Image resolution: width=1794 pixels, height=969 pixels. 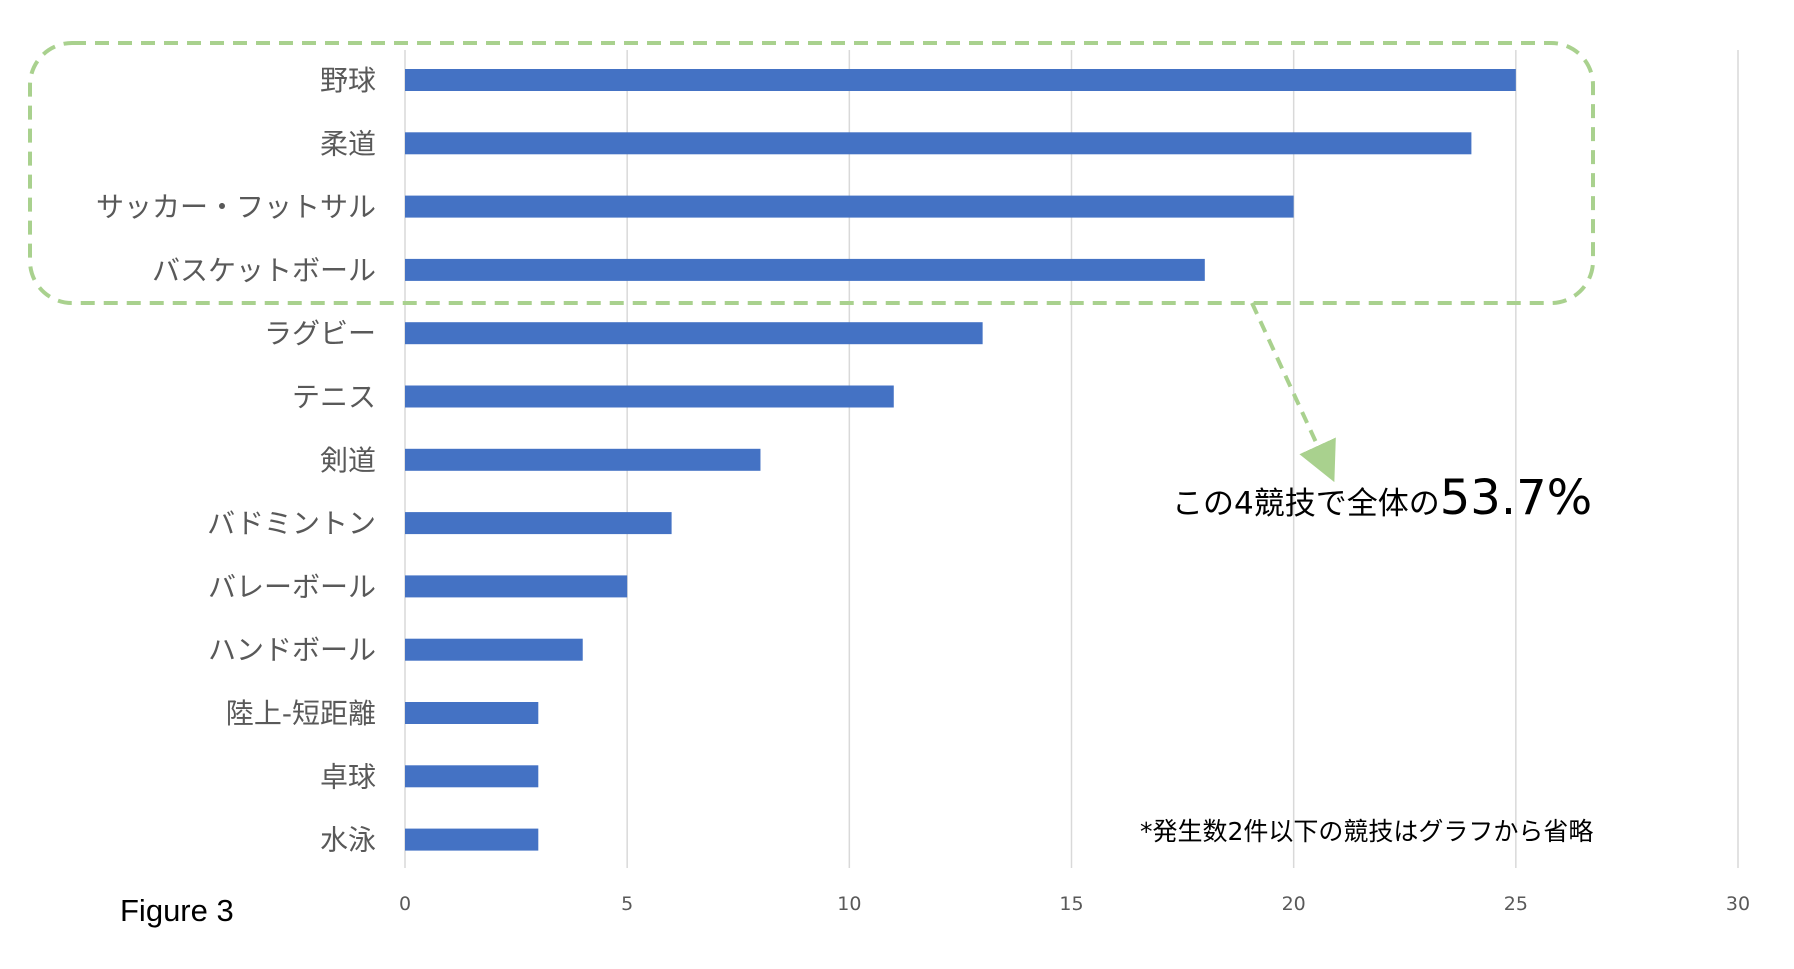 I want to click on category-label: テニス, so click(x=334, y=397).